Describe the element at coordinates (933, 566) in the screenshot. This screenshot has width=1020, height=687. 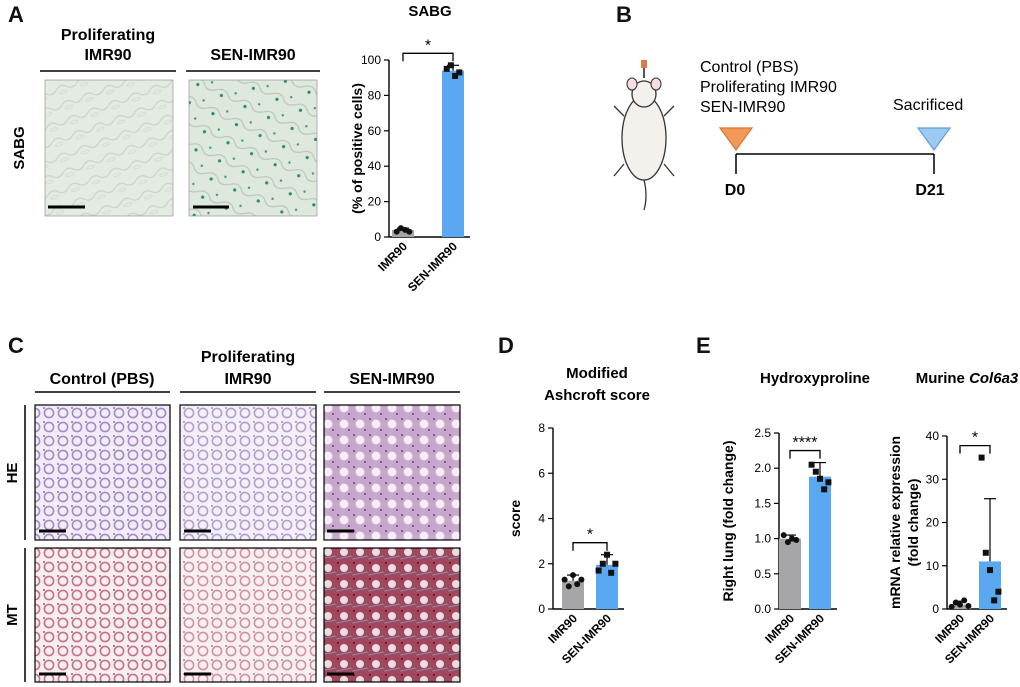
I see `y-tick-label: 10` at that location.